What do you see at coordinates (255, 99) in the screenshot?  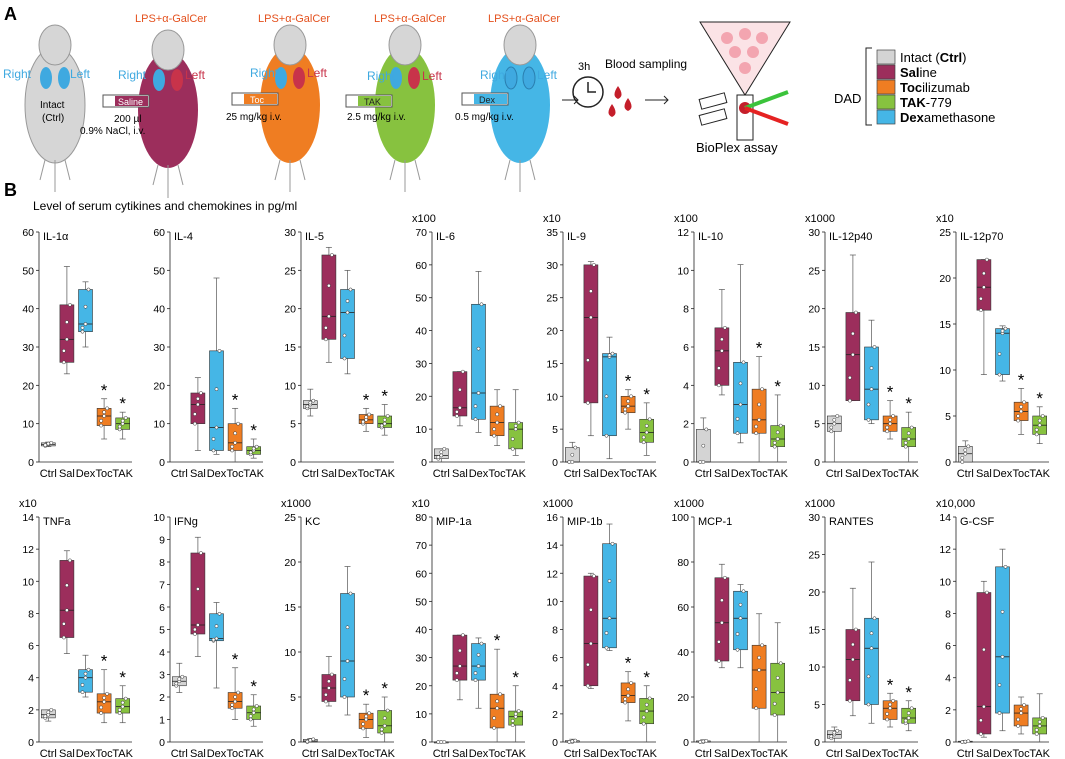 I see `syringe-toc` at bounding box center [255, 99].